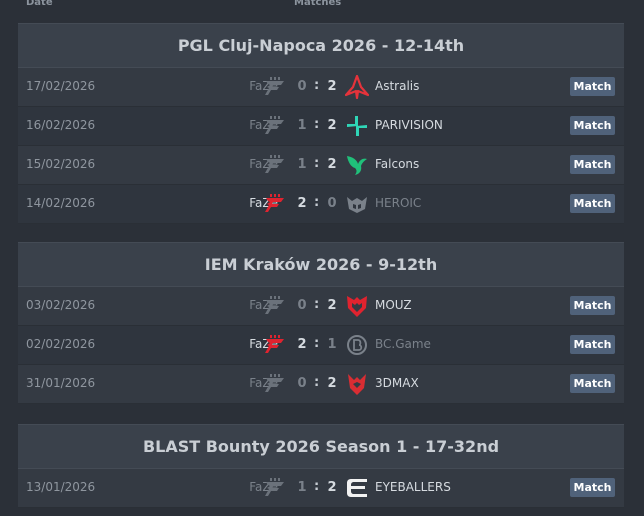 This screenshot has width=644, height=516. Describe the element at coordinates (321, 345) in the screenshot. I see `match-row: 02/02/2026 FaZe 2 : 1 BC.Game Match` at that location.